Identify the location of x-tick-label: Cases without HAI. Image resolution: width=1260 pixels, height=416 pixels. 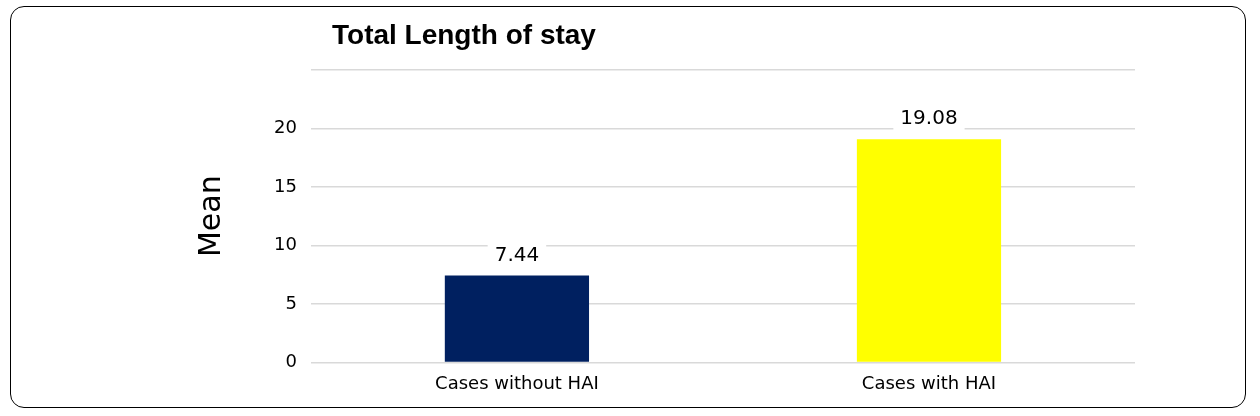
(517, 382).